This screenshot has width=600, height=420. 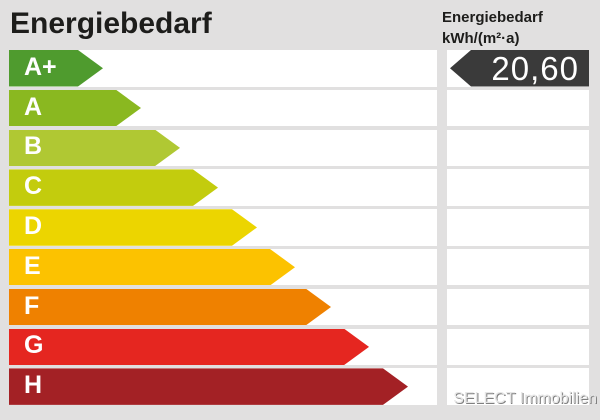 What do you see at coordinates (189, 347) in the screenshot?
I see `class-arrow-G: G` at bounding box center [189, 347].